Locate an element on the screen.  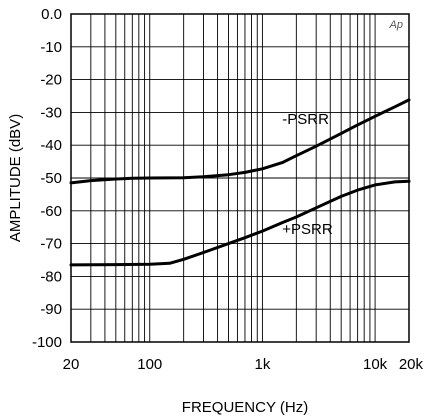
y-tick-label: -20 is located at coordinates (51, 80).